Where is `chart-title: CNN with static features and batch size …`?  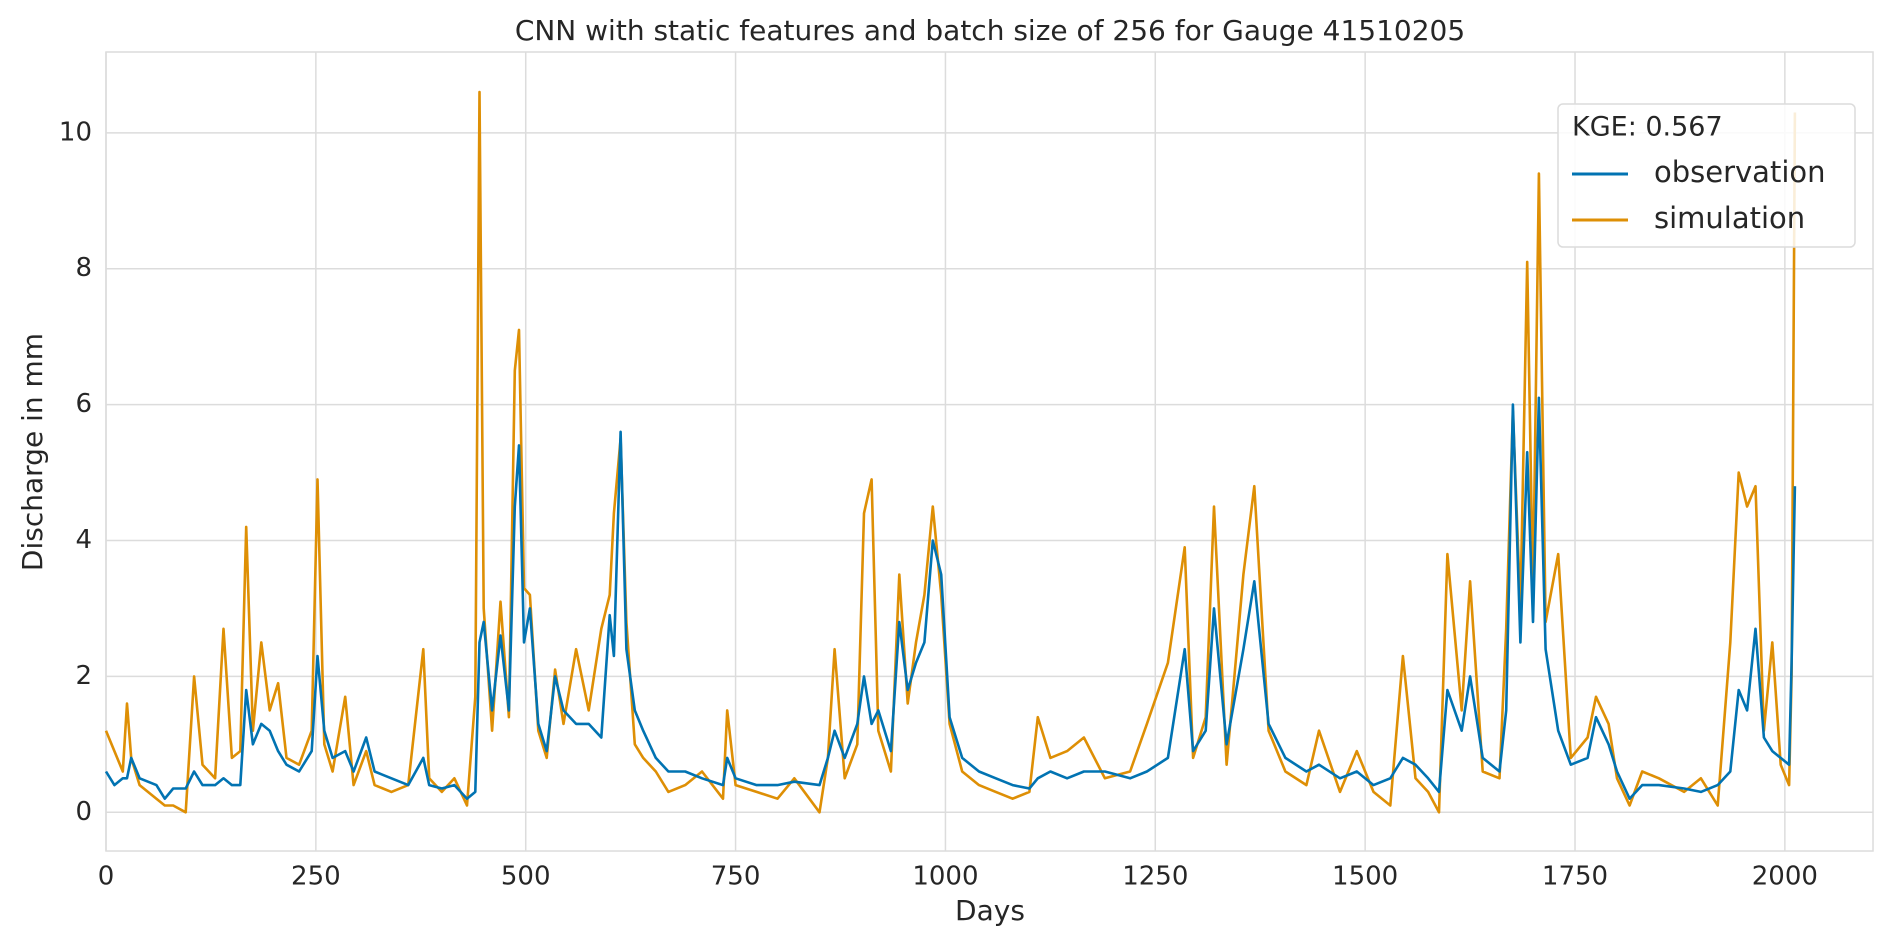
chart-title: CNN with static features and batch size … is located at coordinates (990, 30).